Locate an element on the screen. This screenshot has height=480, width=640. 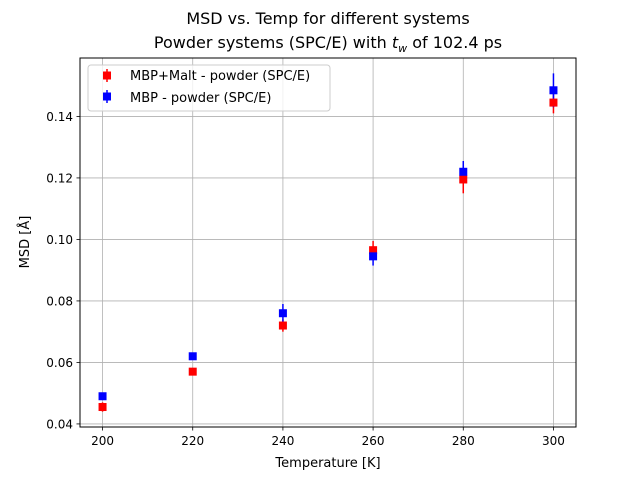
x-tick-label: 220 is located at coordinates (192, 441).